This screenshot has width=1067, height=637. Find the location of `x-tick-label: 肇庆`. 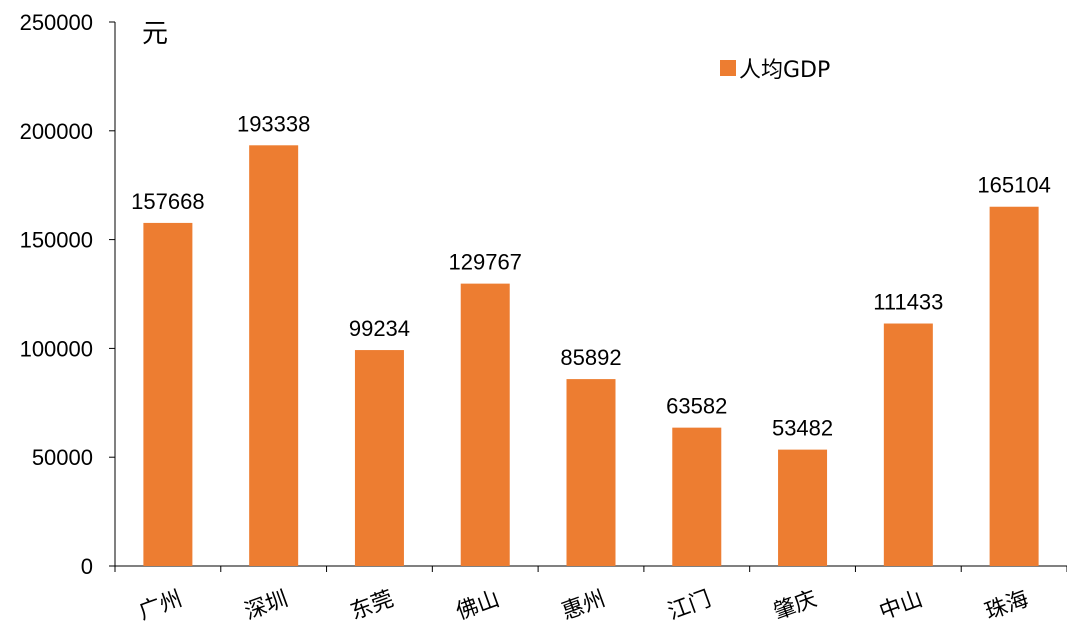

x-tick-label: 肇庆 is located at coordinates (795, 606).